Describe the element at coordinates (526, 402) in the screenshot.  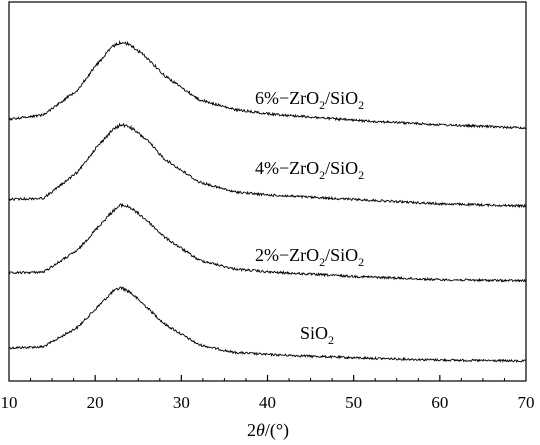
I see `x-tick-label: 70` at that location.